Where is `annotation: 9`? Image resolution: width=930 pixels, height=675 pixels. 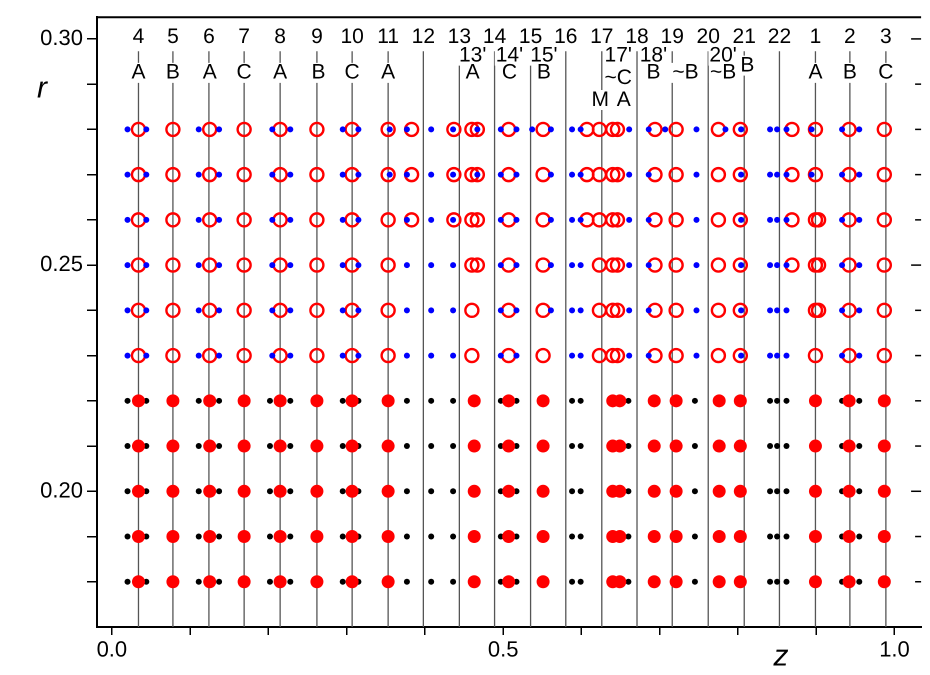
annotation: 9 is located at coordinates (317, 36).